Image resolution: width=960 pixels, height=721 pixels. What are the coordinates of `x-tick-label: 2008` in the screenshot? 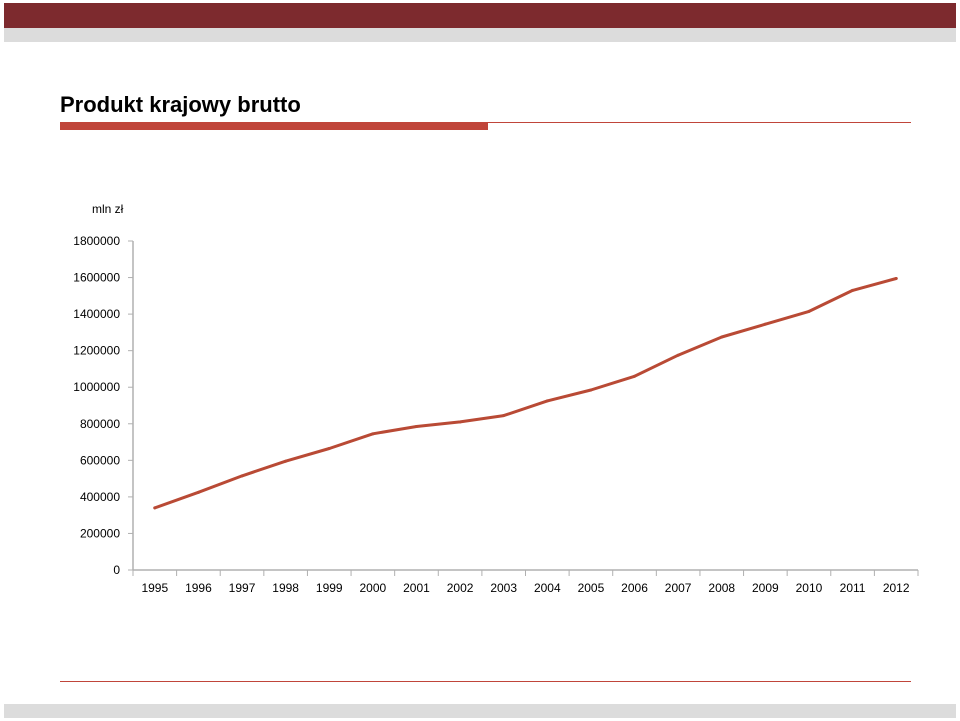 It's located at (721, 588).